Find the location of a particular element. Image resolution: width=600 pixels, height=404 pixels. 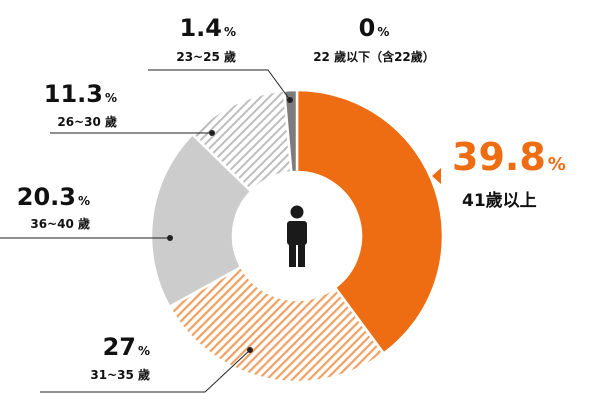

person-icon is located at coordinates (297, 236).